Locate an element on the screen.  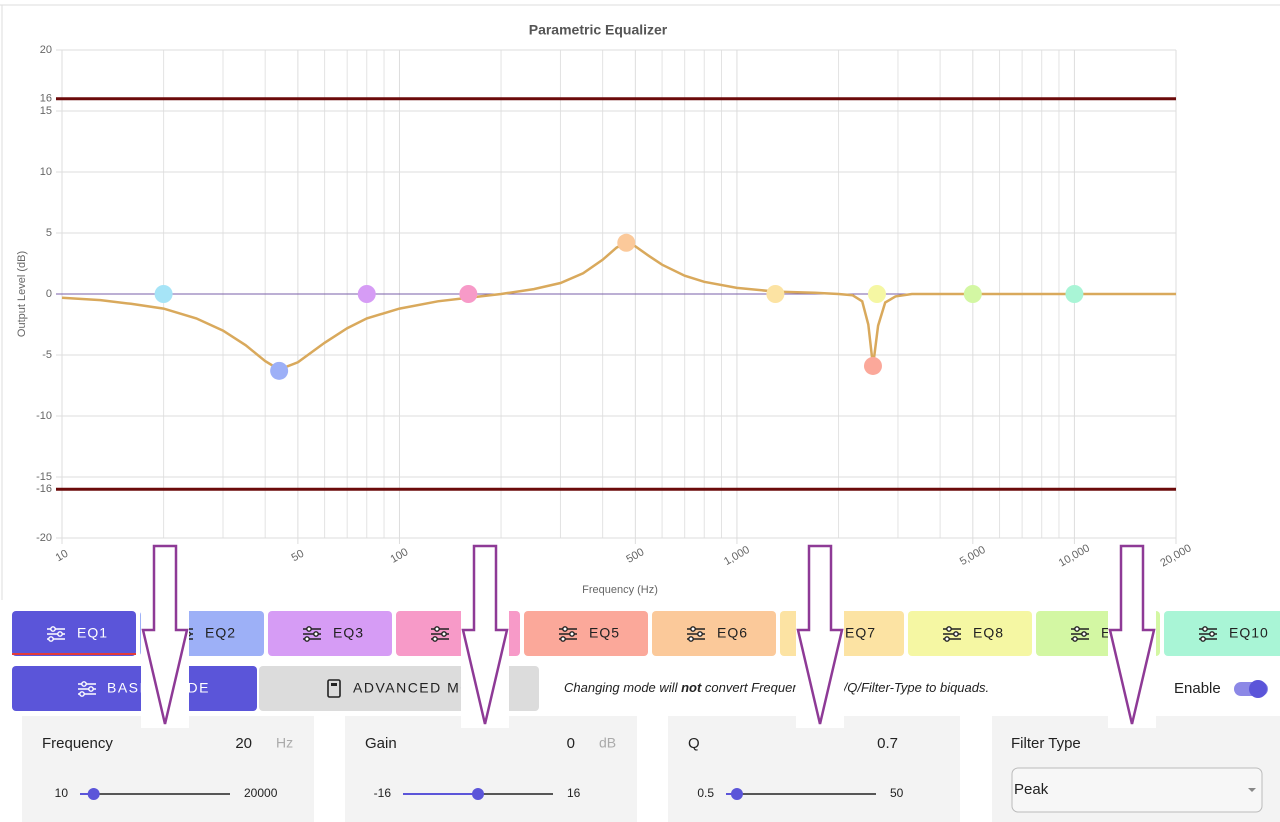
select-value: Peak is located at coordinates (1031, 789).